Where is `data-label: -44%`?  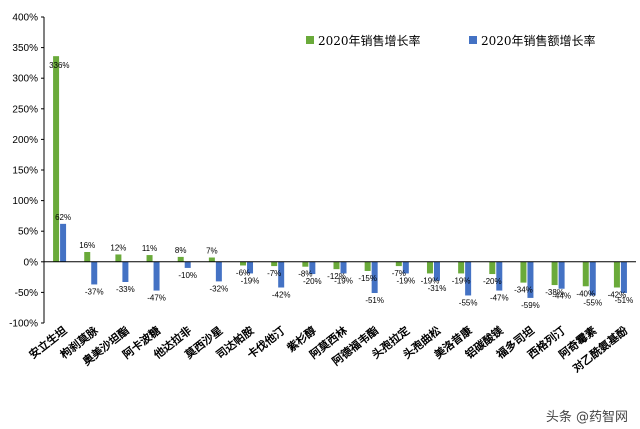
data-label: -44% is located at coordinates (561, 296).